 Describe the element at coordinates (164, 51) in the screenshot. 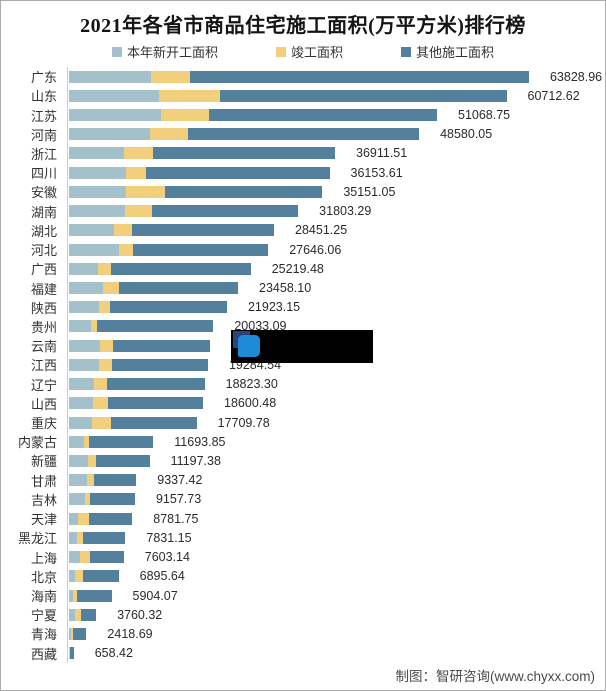

I see `legend-item-new-start: 本年新开工面积` at that location.